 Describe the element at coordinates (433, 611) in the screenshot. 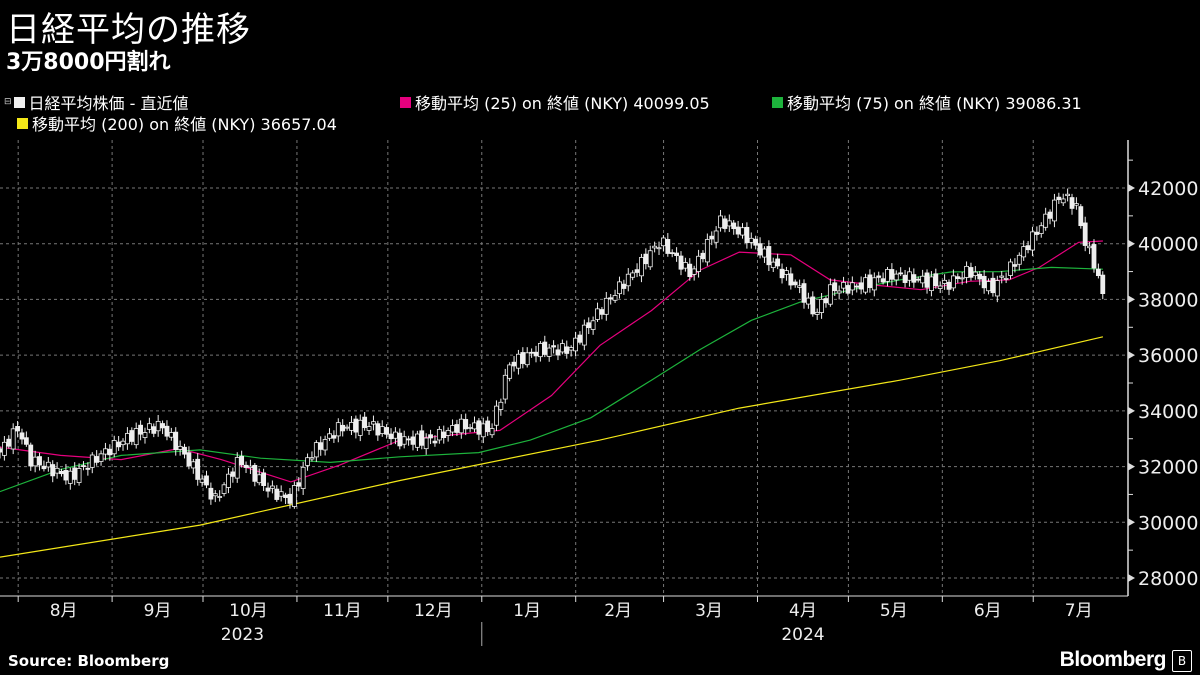

I see `x-month-label: 12月` at that location.